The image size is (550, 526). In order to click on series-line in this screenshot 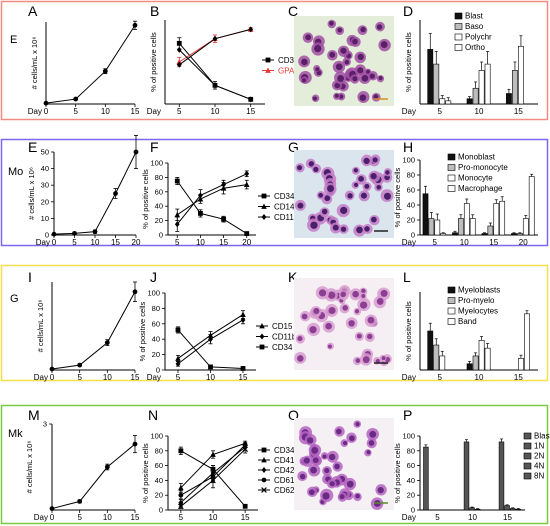, I will do `click(95, 193)`.